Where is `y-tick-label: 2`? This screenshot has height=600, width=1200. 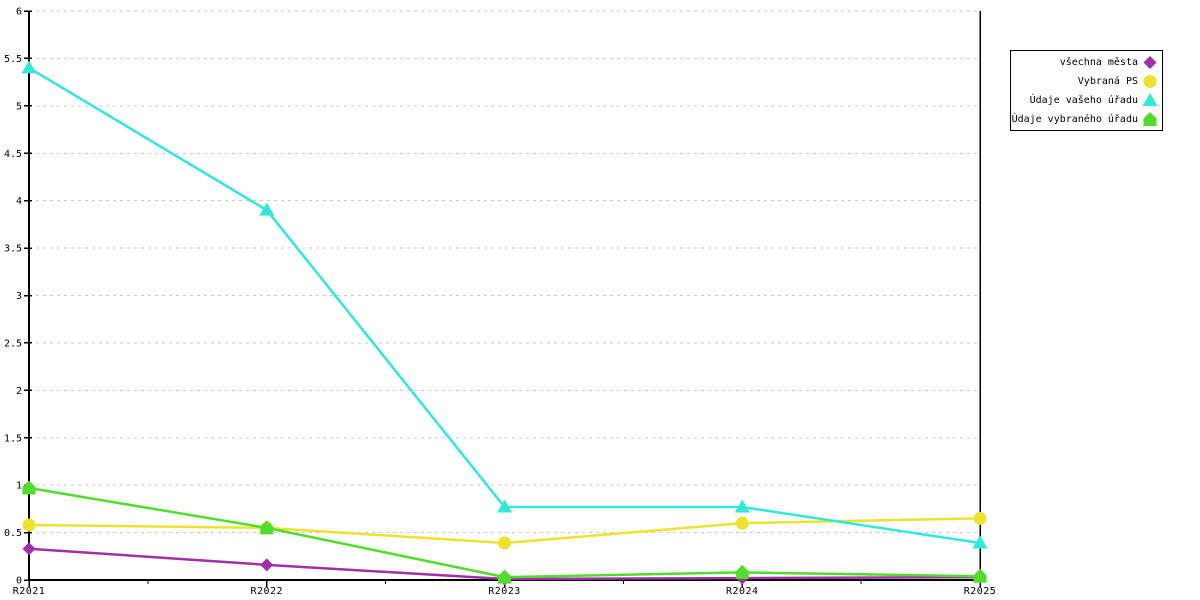 y-tick-label: 2 is located at coordinates (19, 391).